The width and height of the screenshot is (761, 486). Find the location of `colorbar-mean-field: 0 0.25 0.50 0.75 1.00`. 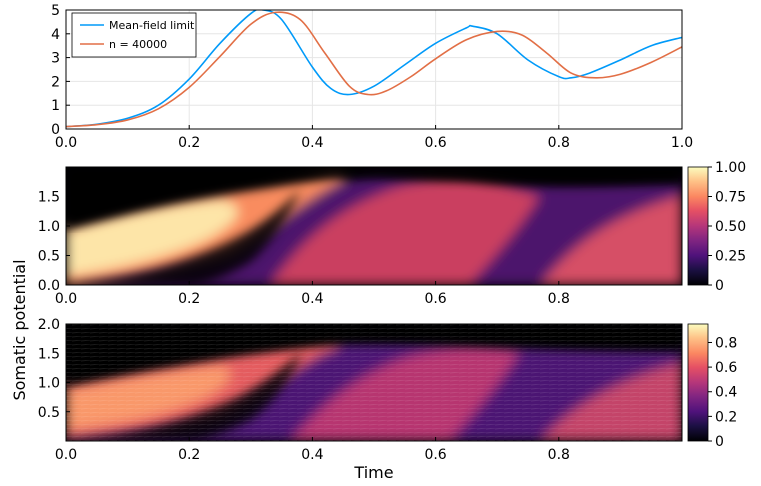

colorbar-mean-field: 0 0.25 0.50 0.75 1.00 is located at coordinates (717, 227).